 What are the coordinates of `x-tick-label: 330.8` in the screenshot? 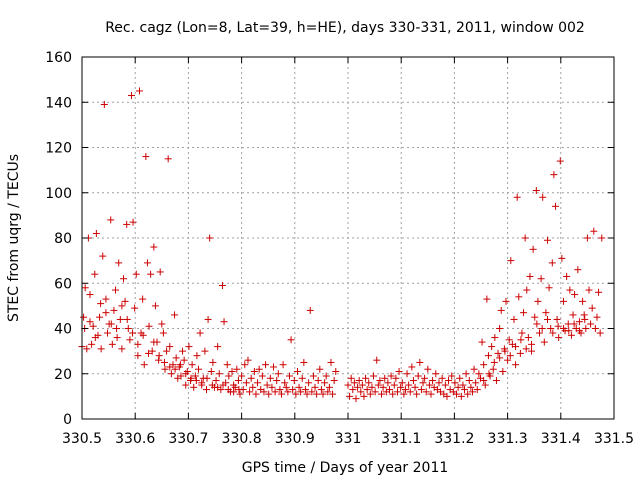 It's located at (242, 439).